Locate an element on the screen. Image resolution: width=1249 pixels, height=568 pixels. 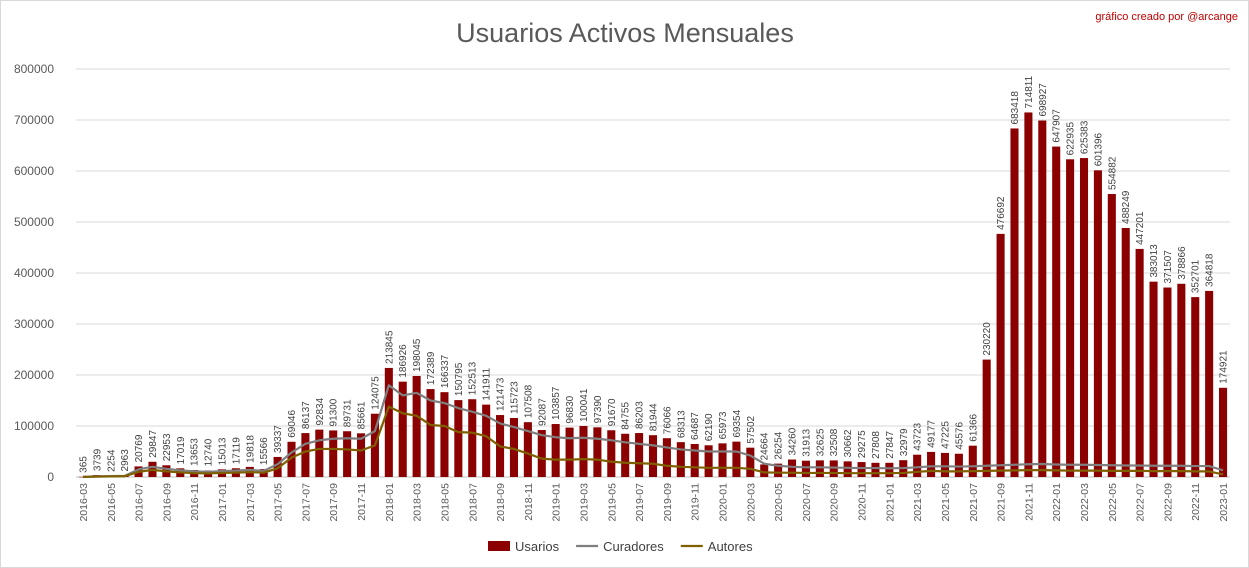
y-tick-label: 300000 is located at coordinates (34, 324).